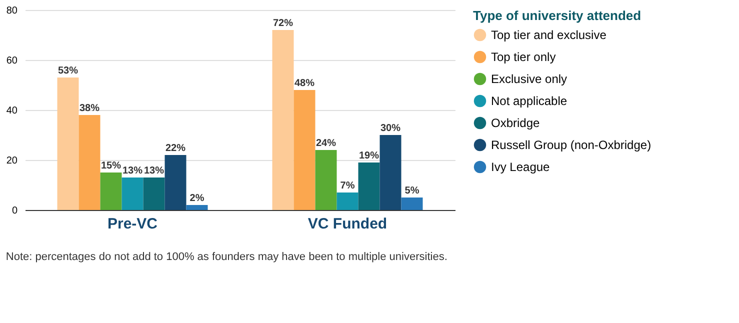  I want to click on legend-label: Not applicable, so click(529, 101).